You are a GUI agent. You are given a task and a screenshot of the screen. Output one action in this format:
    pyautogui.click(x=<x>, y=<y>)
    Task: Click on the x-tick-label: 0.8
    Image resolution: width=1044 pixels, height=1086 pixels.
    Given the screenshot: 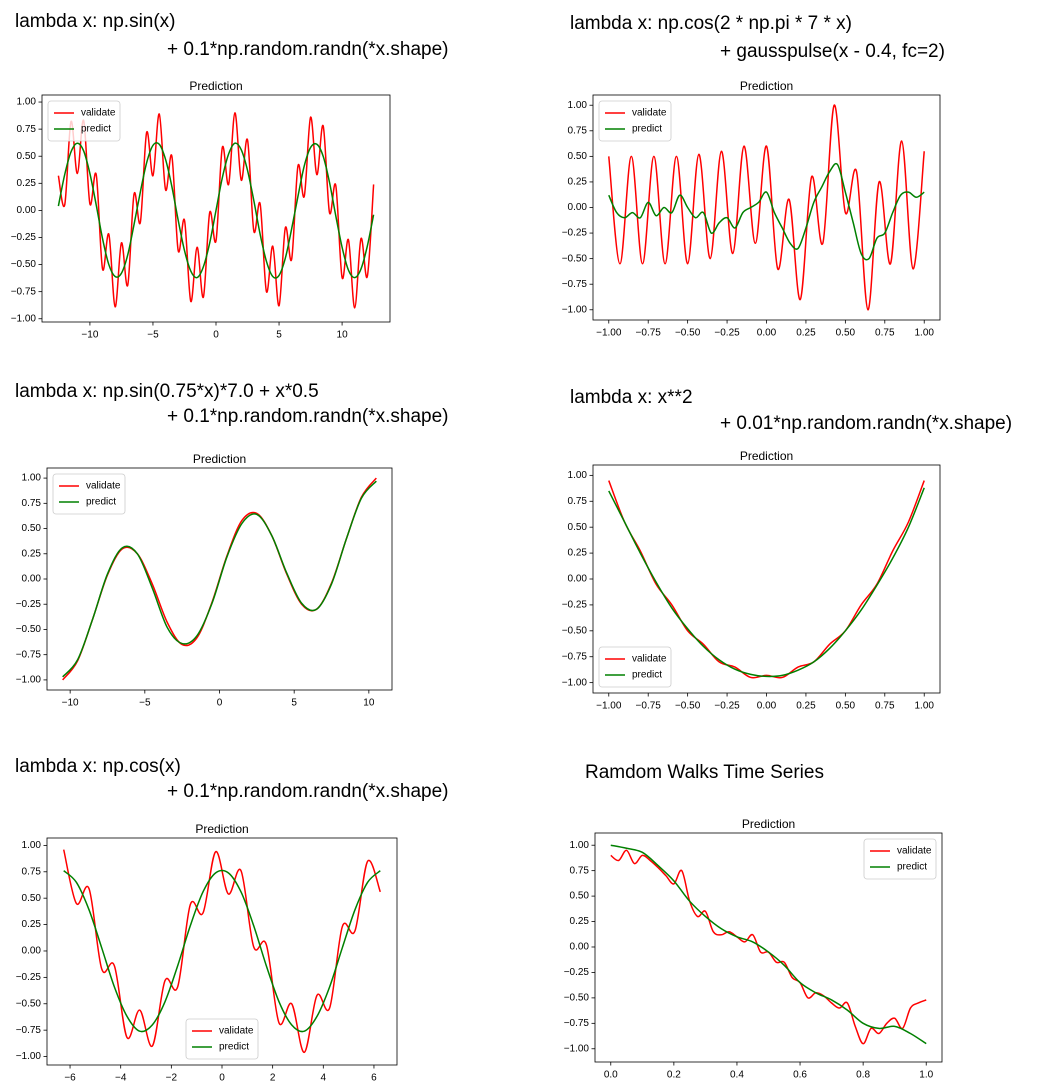 What is the action you would take?
    pyautogui.click(x=863, y=1075)
    